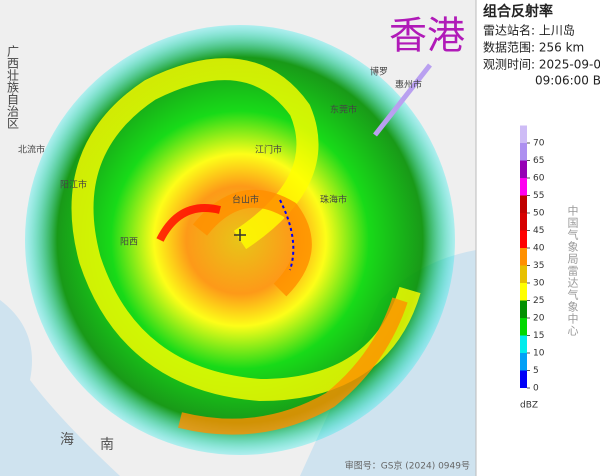 The image size is (600, 476). I want to click on legend-label: 30, so click(539, 284).